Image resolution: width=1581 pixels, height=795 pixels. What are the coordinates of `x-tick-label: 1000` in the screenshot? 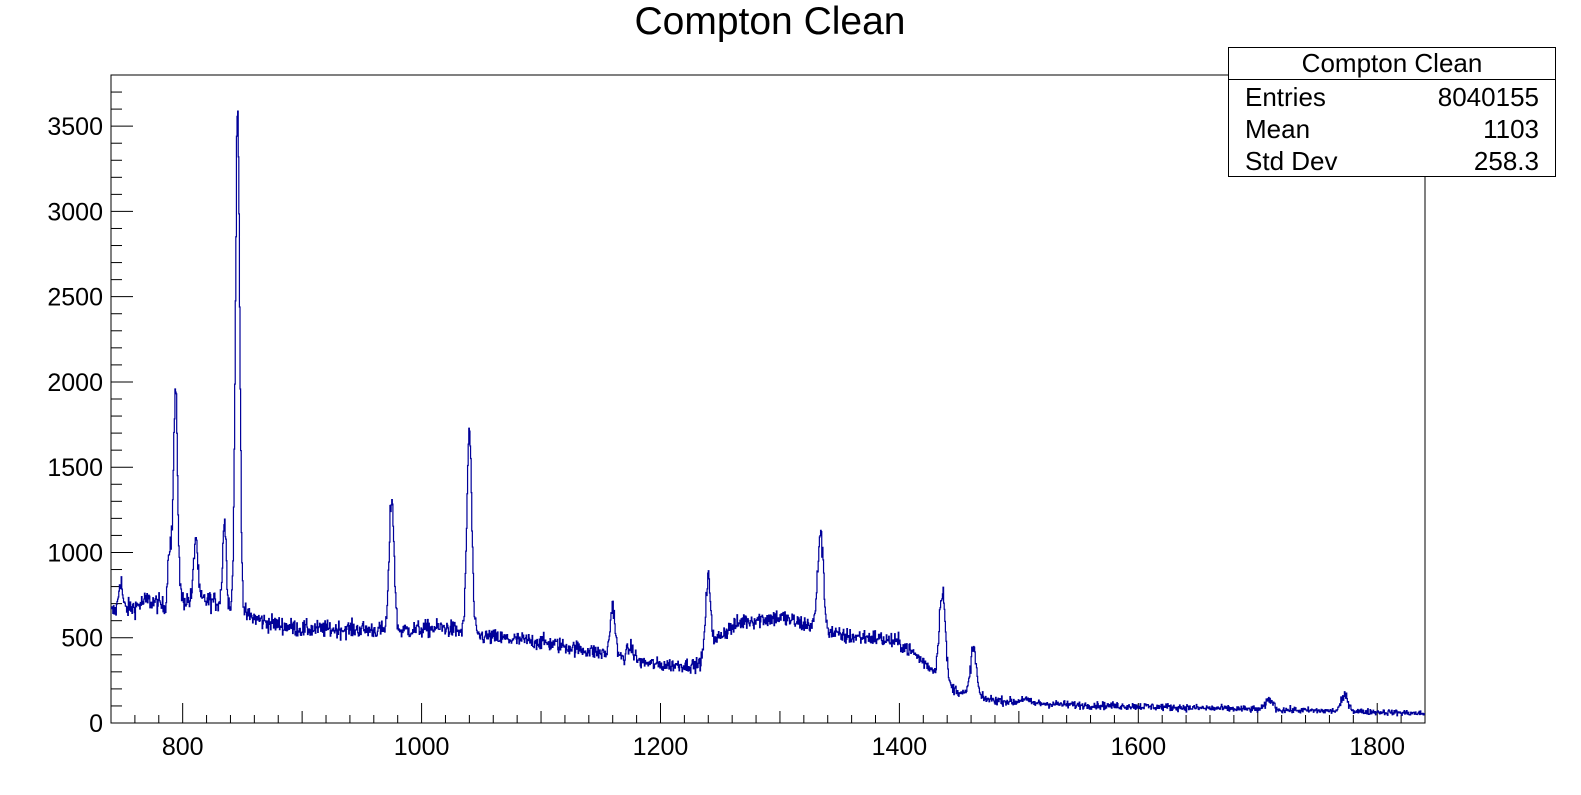 It's located at (422, 747).